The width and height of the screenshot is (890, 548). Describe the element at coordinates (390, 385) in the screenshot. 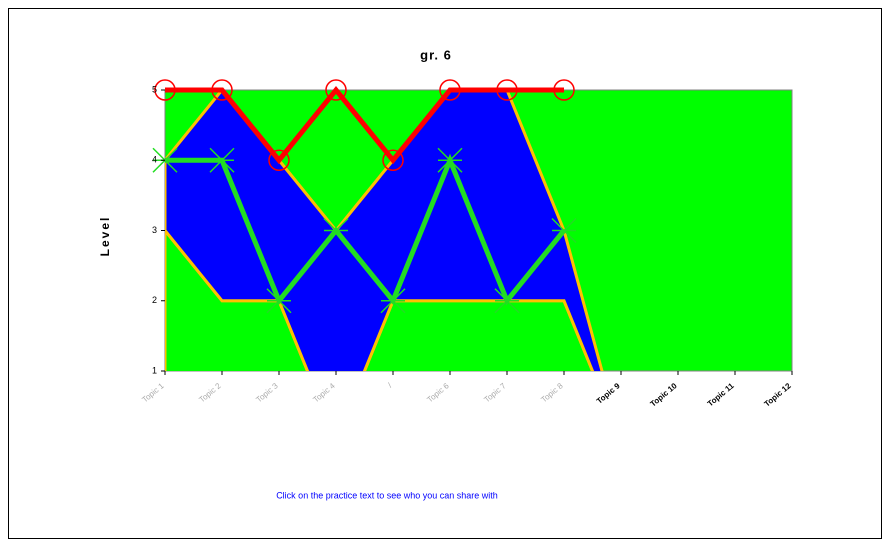

I see `x-tick-label: /` at that location.